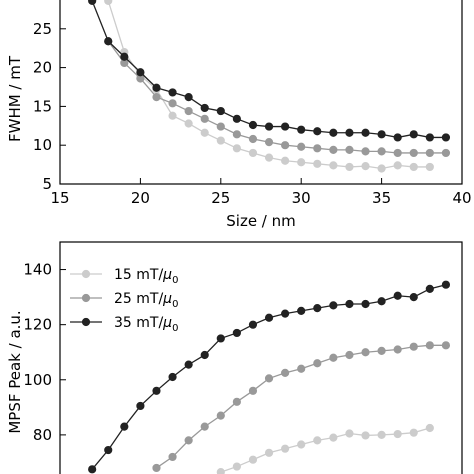 This screenshot has width=474, height=474. What do you see at coordinates (301, 198) in the screenshot?
I see `fwhm-x-tick-label: 30` at bounding box center [301, 198].